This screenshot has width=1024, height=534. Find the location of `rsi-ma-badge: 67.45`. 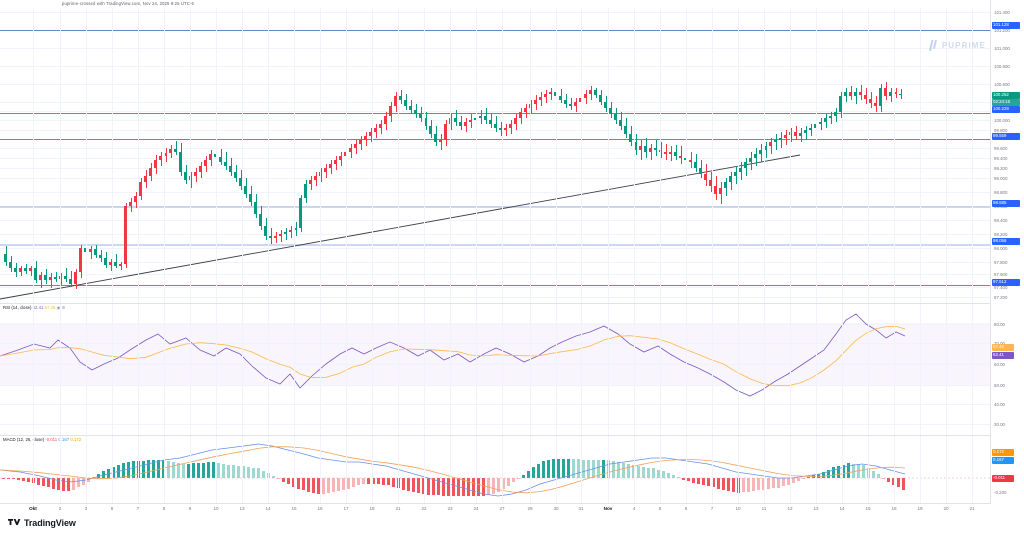

rsi-ma-badge: 67.45 is located at coordinates (1003, 347).